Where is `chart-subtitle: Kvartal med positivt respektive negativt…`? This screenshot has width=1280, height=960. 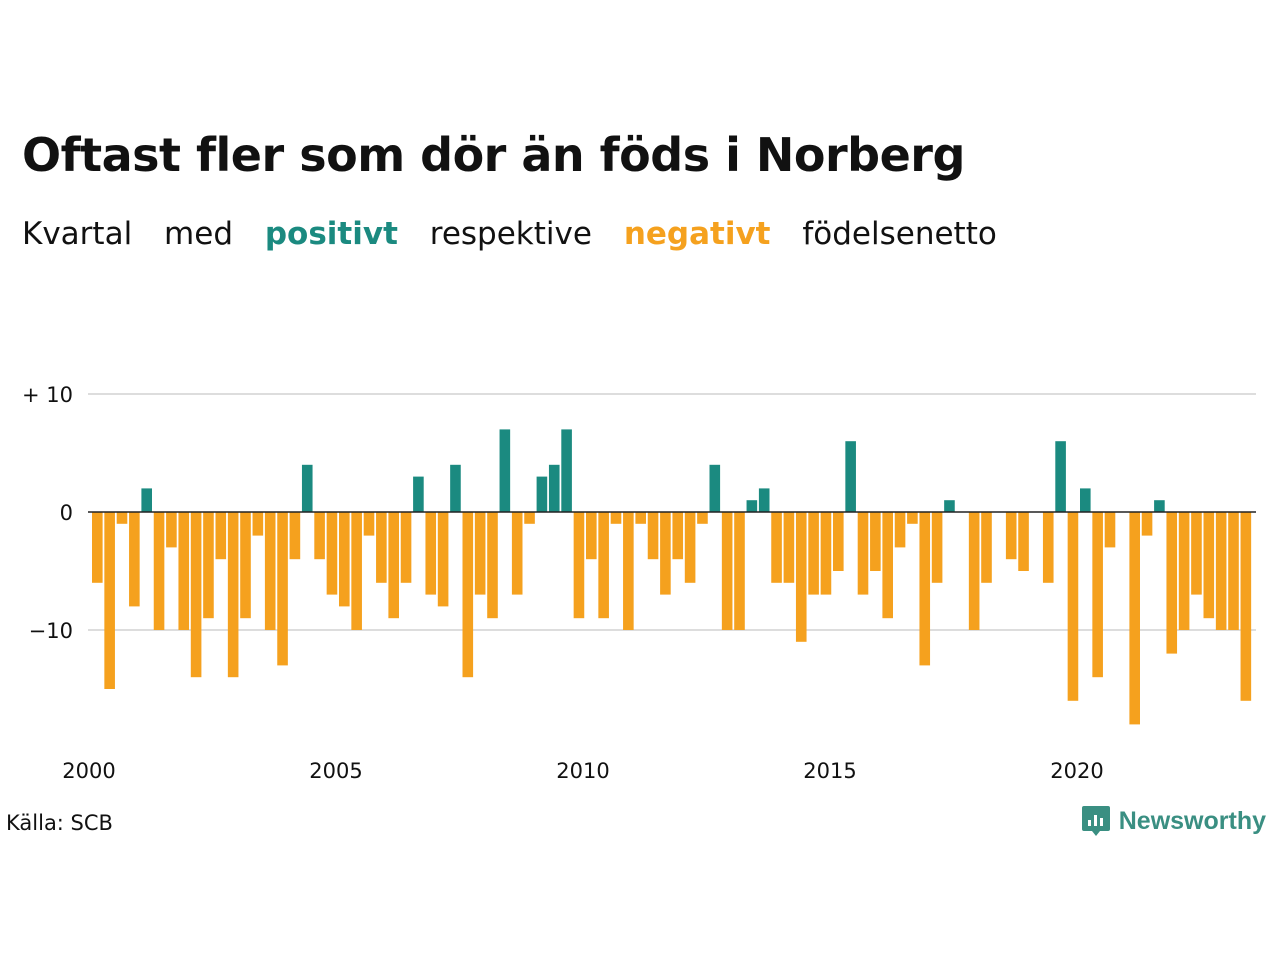
chart-subtitle: Kvartal med positivt respektive negativt… is located at coordinates (520, 234).